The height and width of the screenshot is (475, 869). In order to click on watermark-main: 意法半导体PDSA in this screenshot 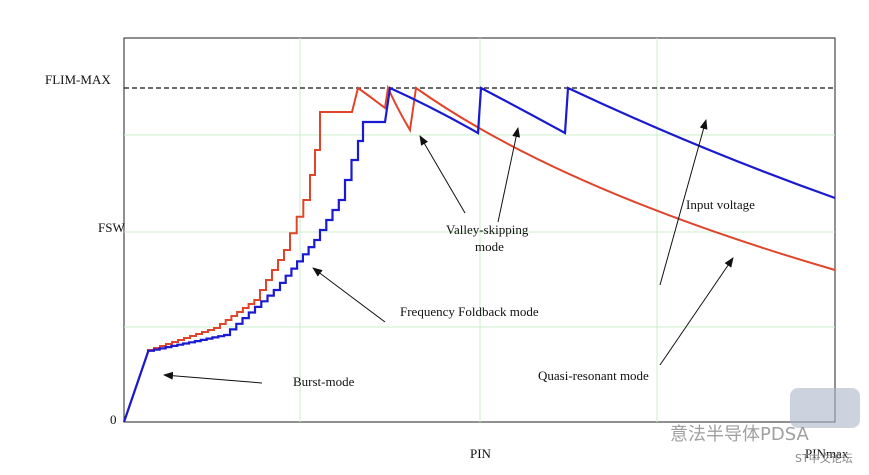, I will do `click(739, 434)`.